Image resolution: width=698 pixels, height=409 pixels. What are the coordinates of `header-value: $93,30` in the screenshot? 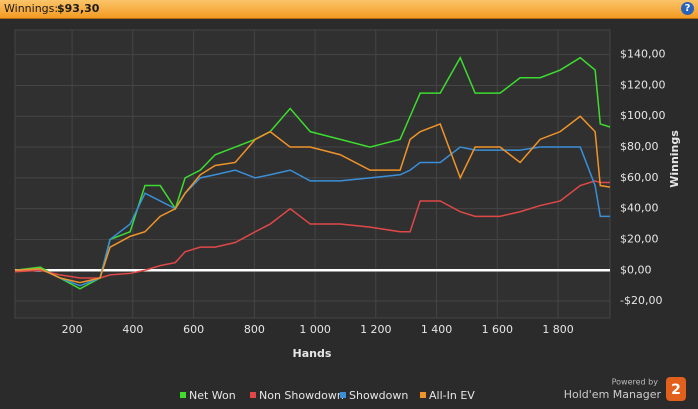 It's located at (78, 8).